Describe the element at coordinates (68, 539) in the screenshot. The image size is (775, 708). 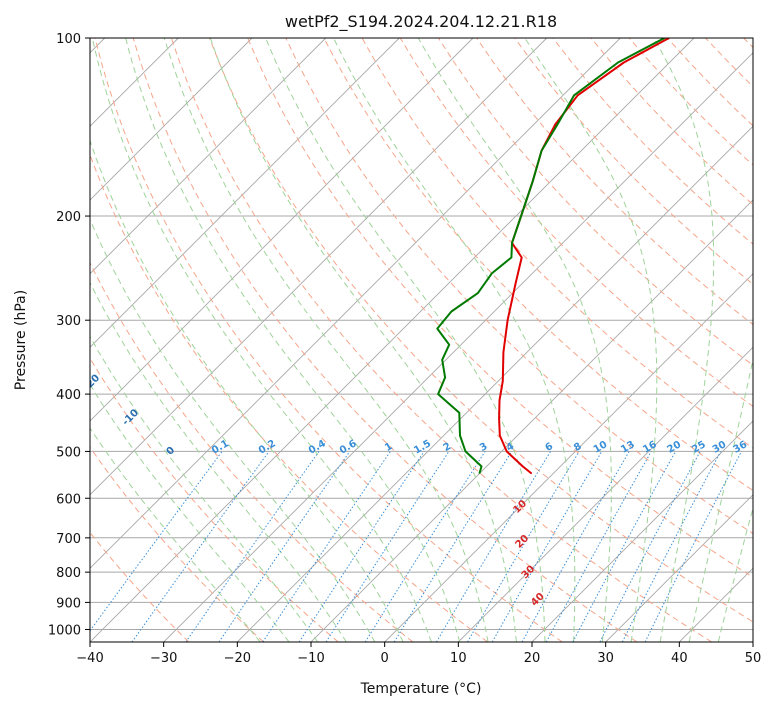
I see `y-tick-label: 700` at that location.